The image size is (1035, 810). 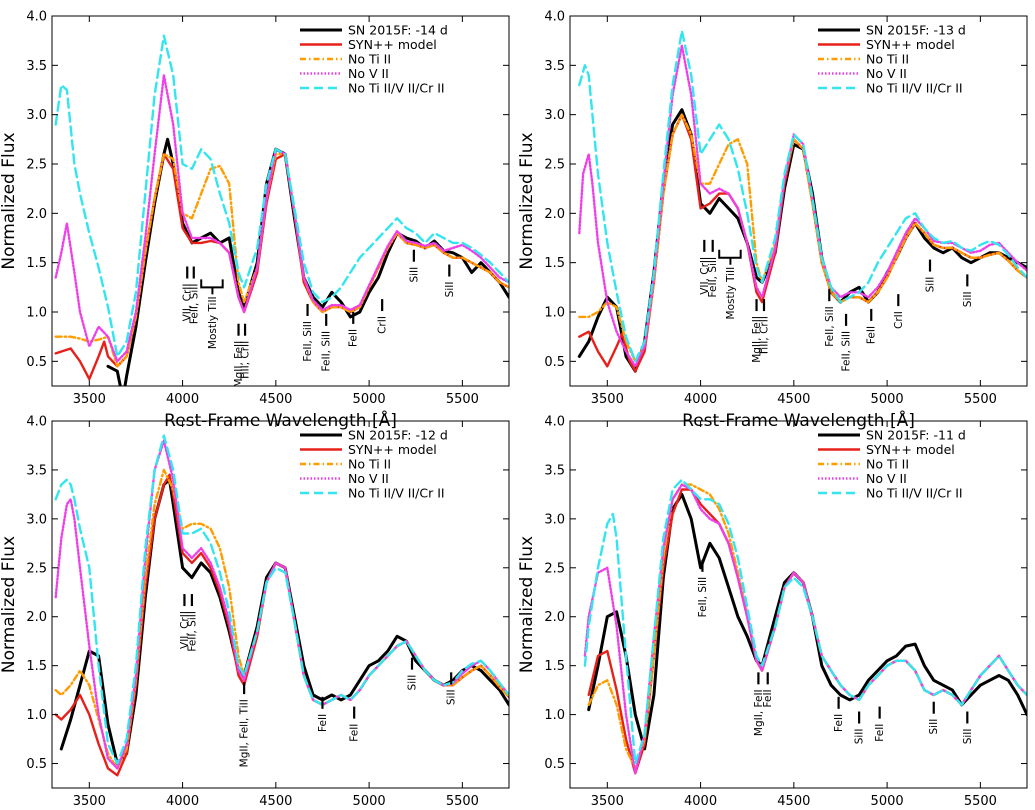 What do you see at coordinates (887, 59) in the screenshot?
I see `legend-entry-2: No Ti II` at bounding box center [887, 59].